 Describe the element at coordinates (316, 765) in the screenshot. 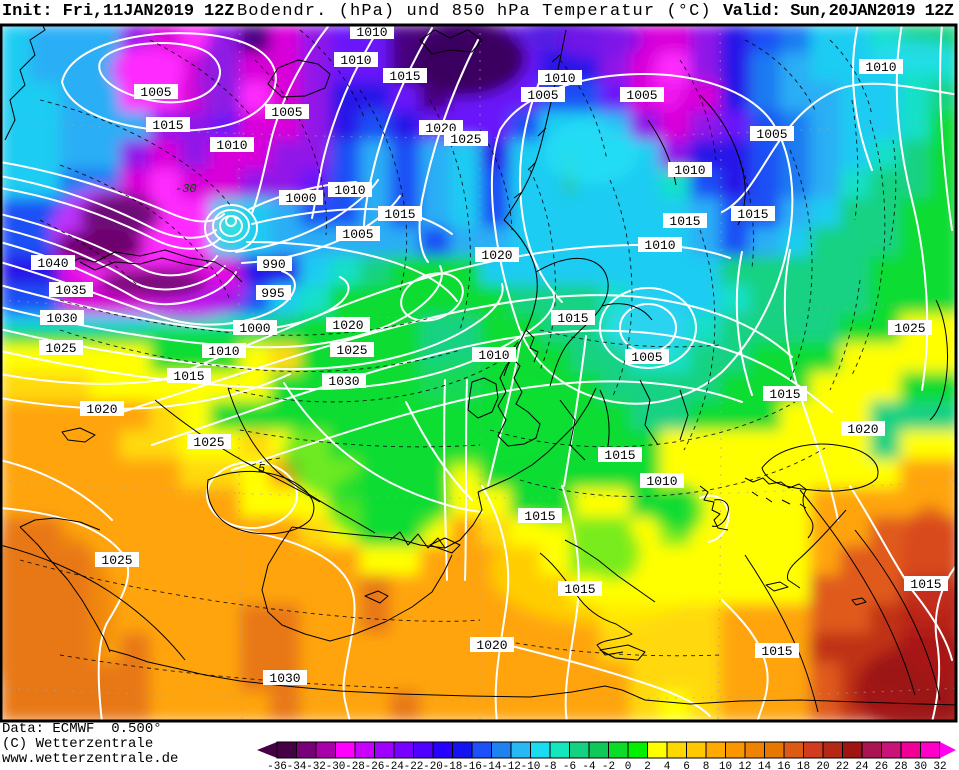

I see `svg-text: -32` at that location.